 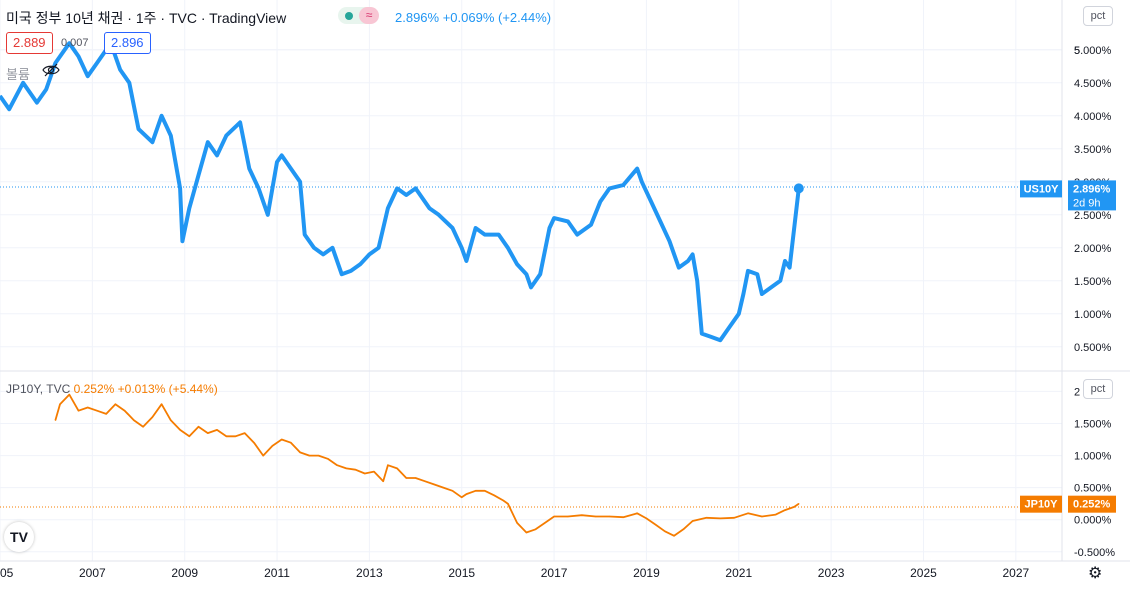 I want to click on x-tick-label: 2015, so click(x=461, y=573).